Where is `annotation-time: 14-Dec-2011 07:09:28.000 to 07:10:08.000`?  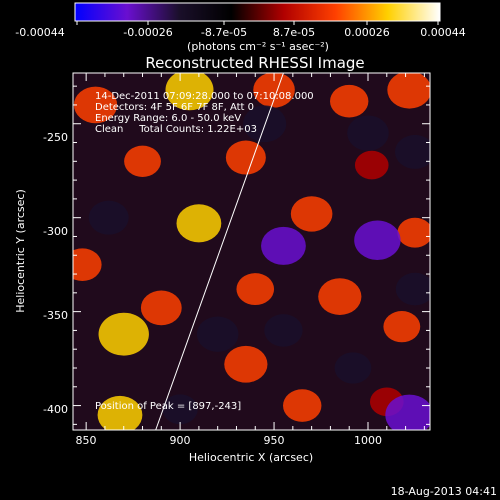
annotation-time: 14-Dec-2011 07:09:28.000 to 07:10:08.000 is located at coordinates (204, 96).